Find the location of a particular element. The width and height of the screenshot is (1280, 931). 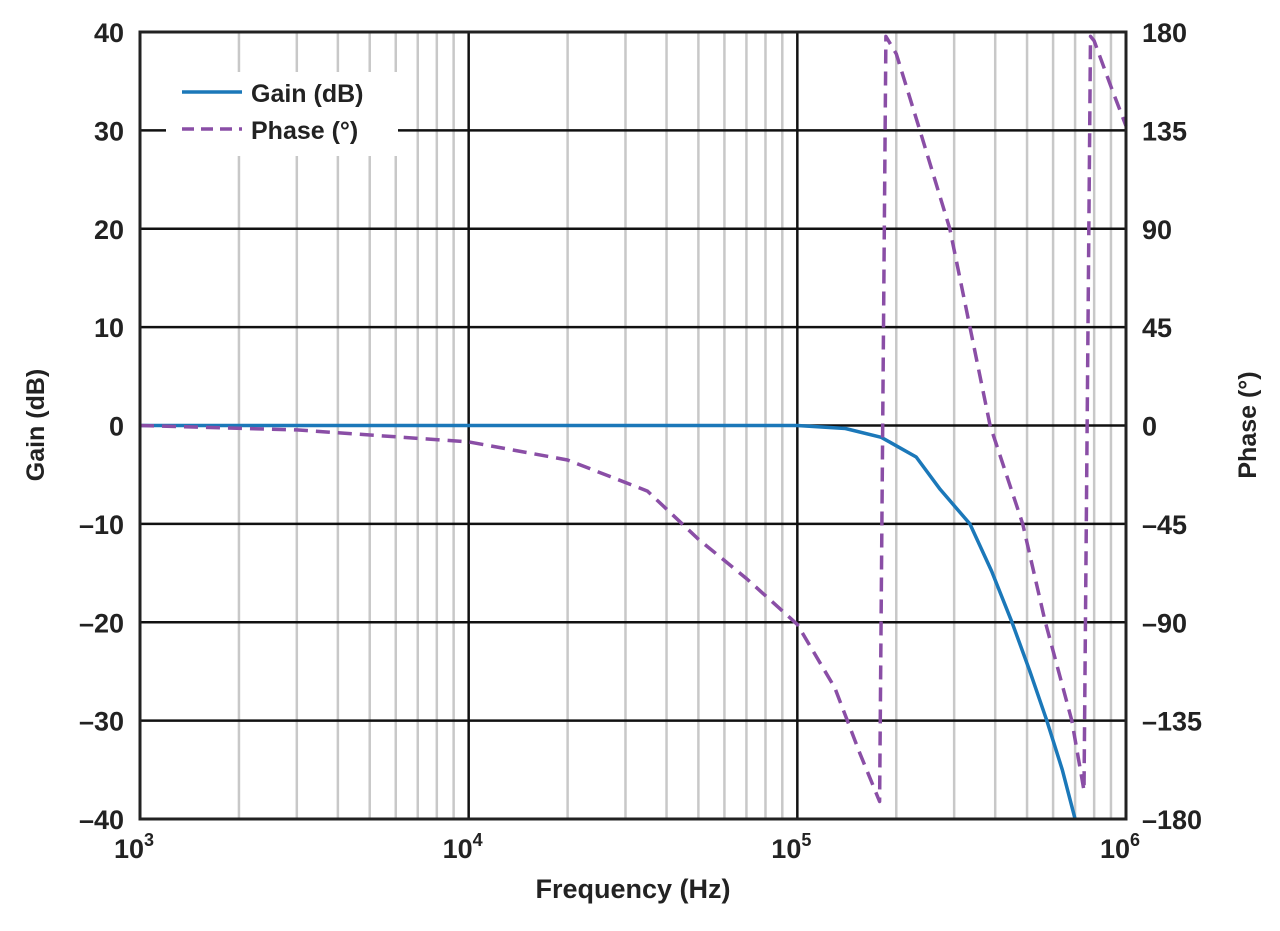

legend-background is located at coordinates (282, 114).